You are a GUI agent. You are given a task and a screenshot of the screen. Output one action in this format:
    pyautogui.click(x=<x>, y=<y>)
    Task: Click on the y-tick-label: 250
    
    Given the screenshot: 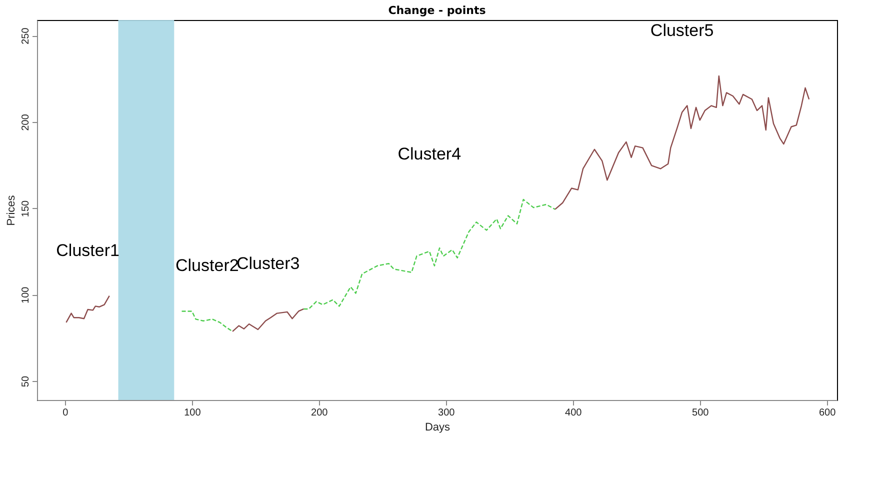 What is the action you would take?
    pyautogui.click(x=26, y=35)
    